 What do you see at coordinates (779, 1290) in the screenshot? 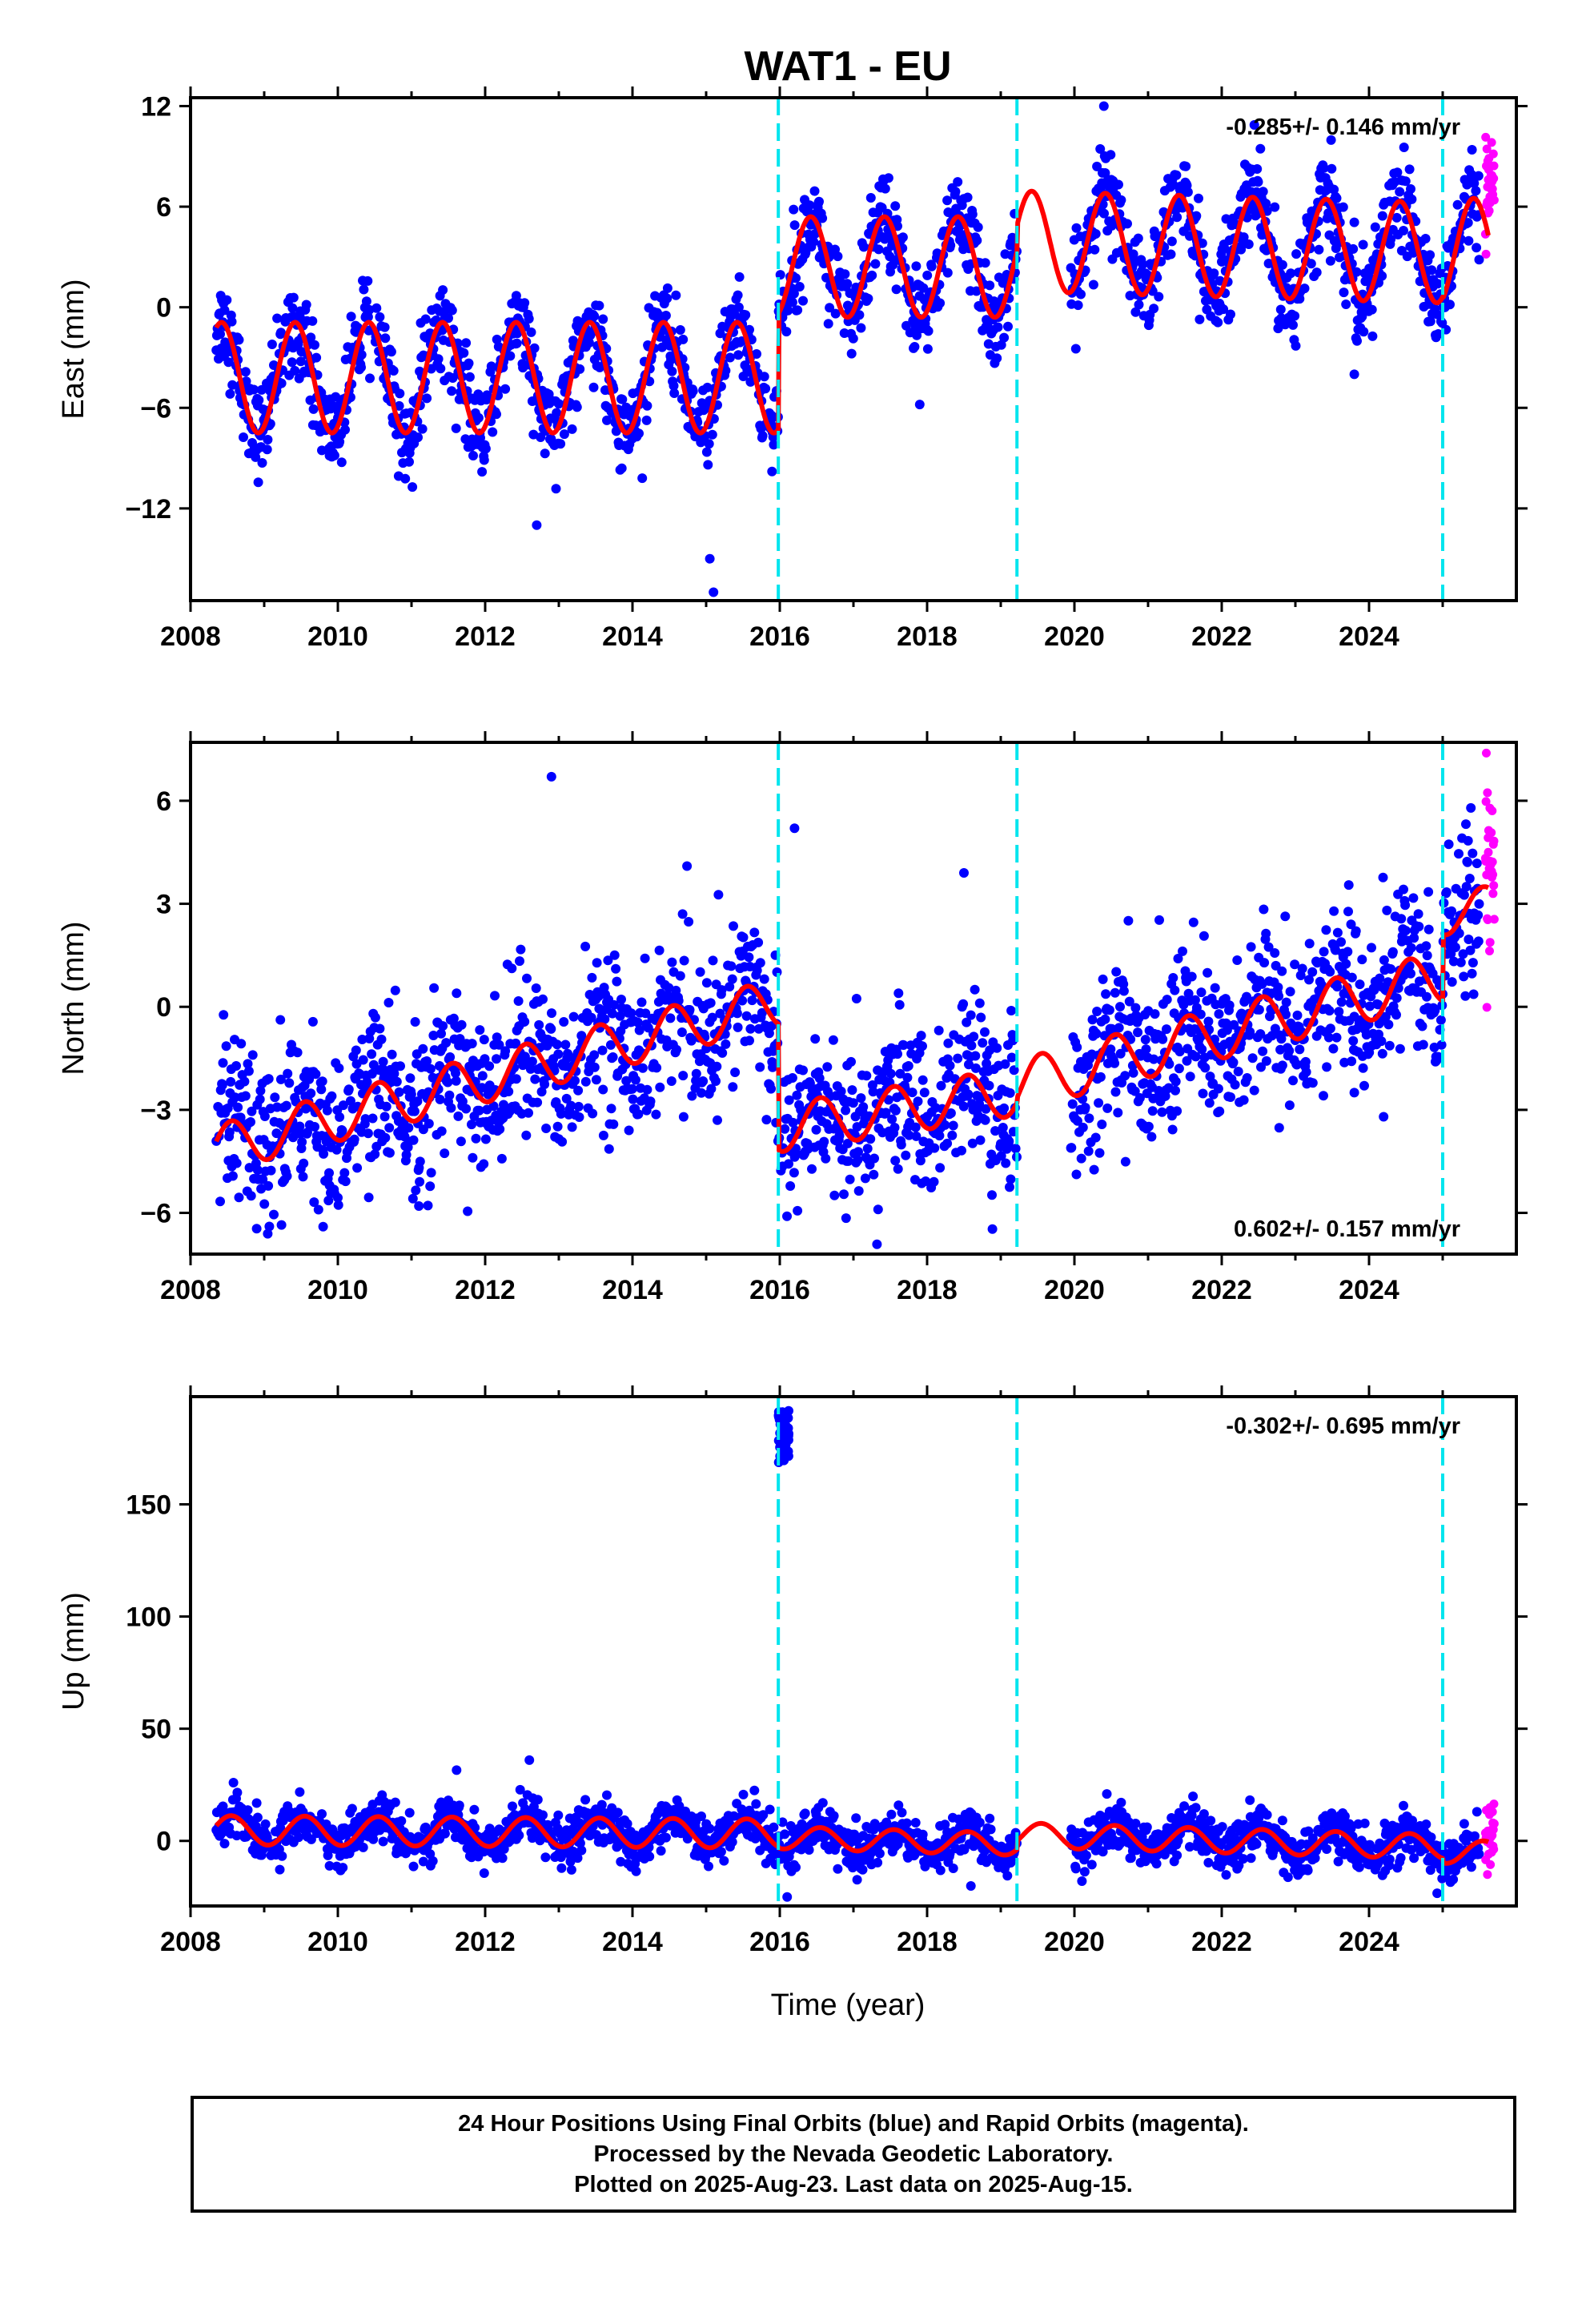
I see `x-tick-label: 2016` at bounding box center [779, 1290].